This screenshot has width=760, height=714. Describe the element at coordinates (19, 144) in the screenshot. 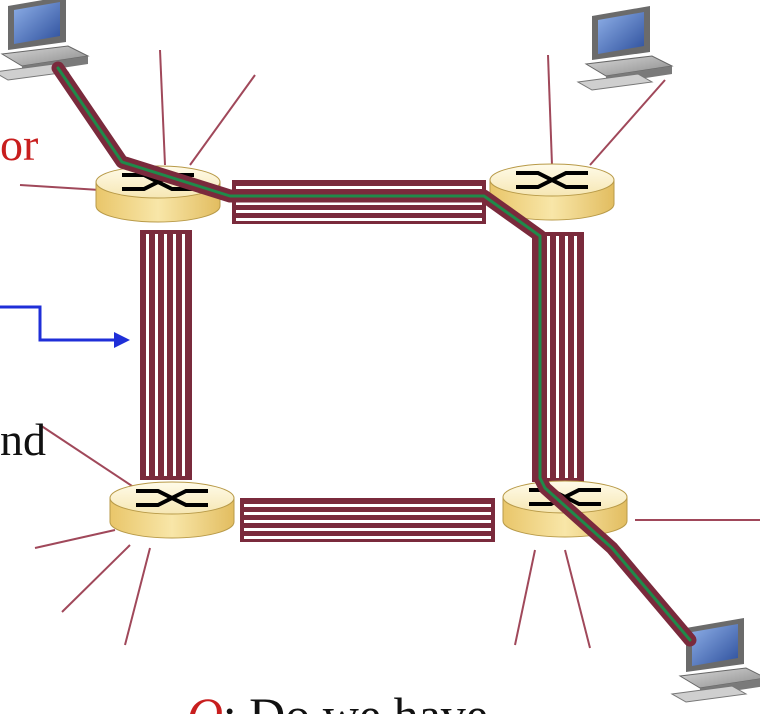

I see `text-fragment-or: or` at that location.